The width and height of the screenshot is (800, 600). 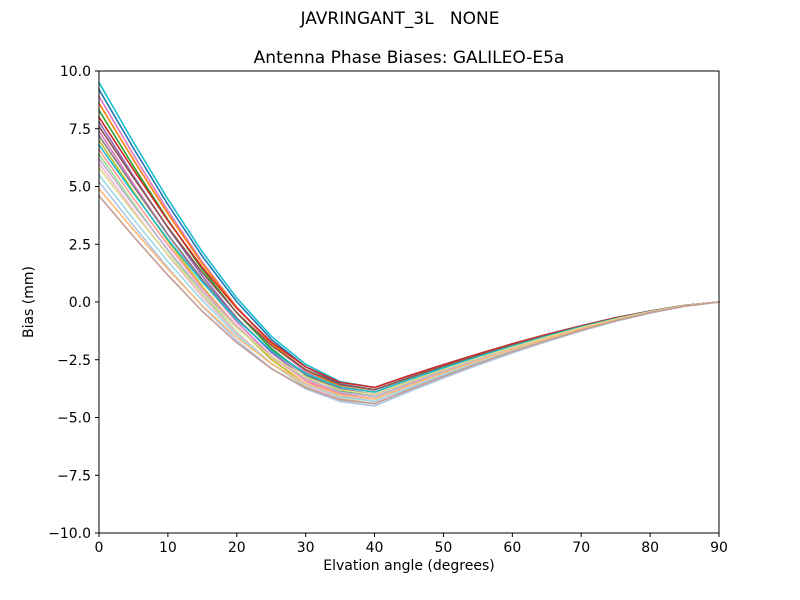 I want to click on y-tick-label: 5.0, so click(x=80, y=188).